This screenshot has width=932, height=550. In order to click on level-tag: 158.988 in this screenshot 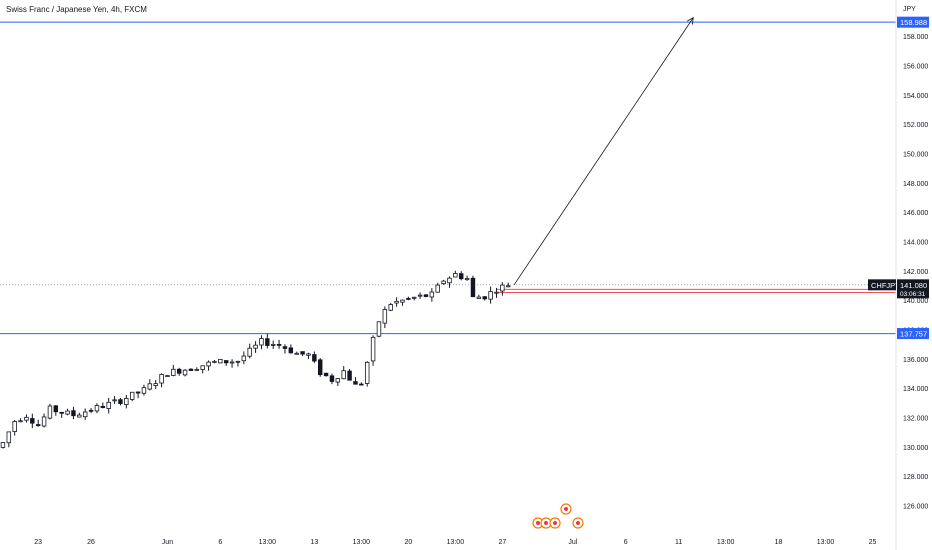, I will do `click(913, 22)`.